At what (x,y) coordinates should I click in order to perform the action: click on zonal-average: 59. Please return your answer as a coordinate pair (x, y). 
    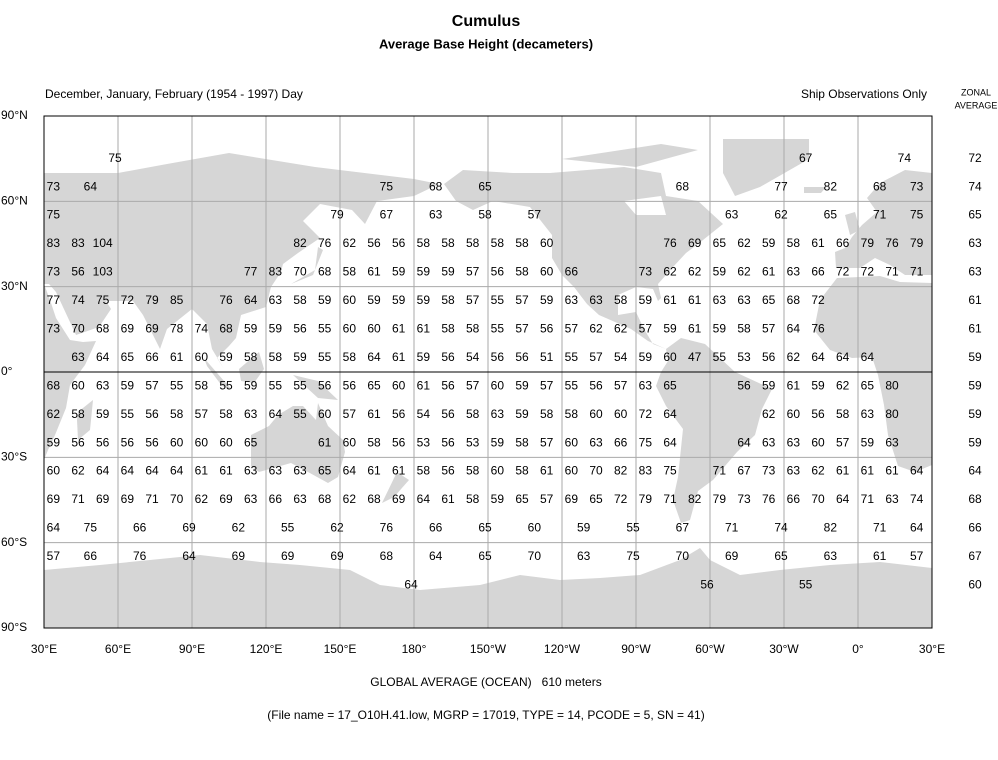
    Looking at the image, I should click on (975, 414).